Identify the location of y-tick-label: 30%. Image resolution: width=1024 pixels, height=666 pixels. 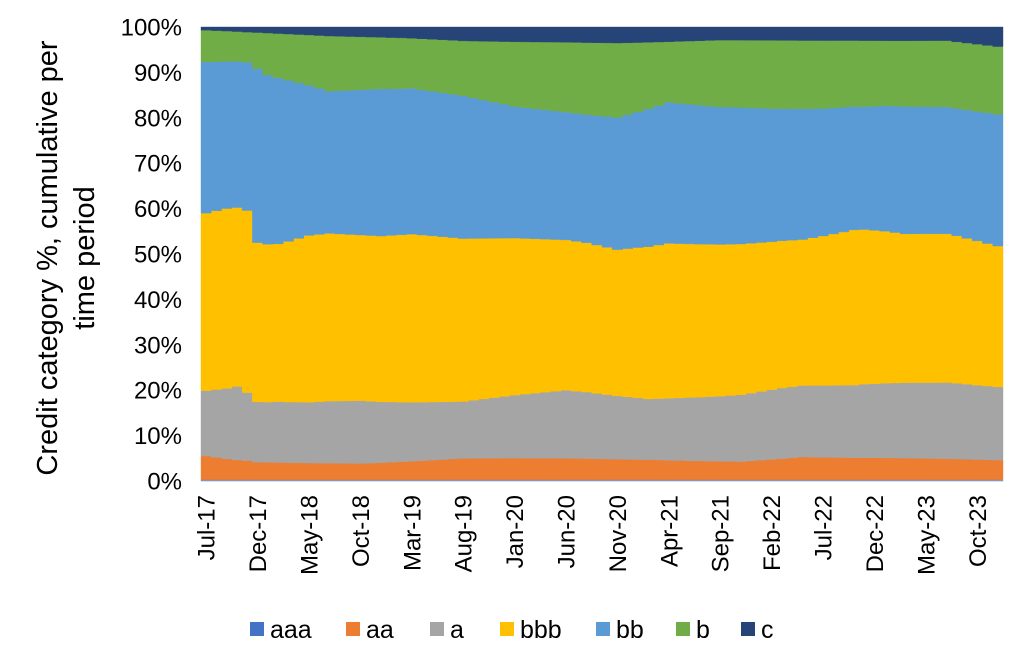
(158, 345).